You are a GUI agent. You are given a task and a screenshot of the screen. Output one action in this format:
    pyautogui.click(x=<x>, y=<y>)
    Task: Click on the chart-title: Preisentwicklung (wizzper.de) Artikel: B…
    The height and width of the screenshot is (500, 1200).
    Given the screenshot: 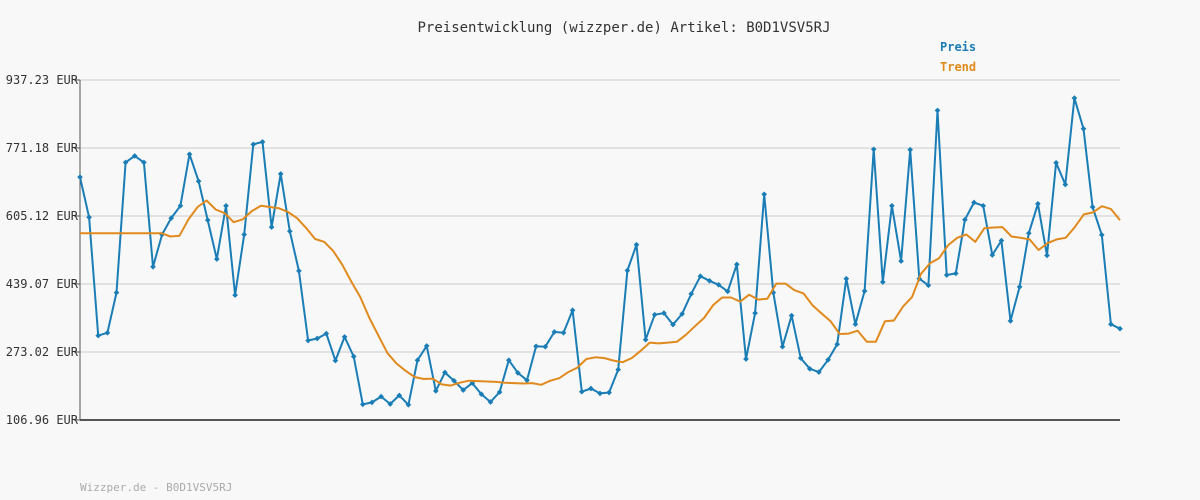 What is the action you would take?
    pyautogui.click(x=623, y=28)
    